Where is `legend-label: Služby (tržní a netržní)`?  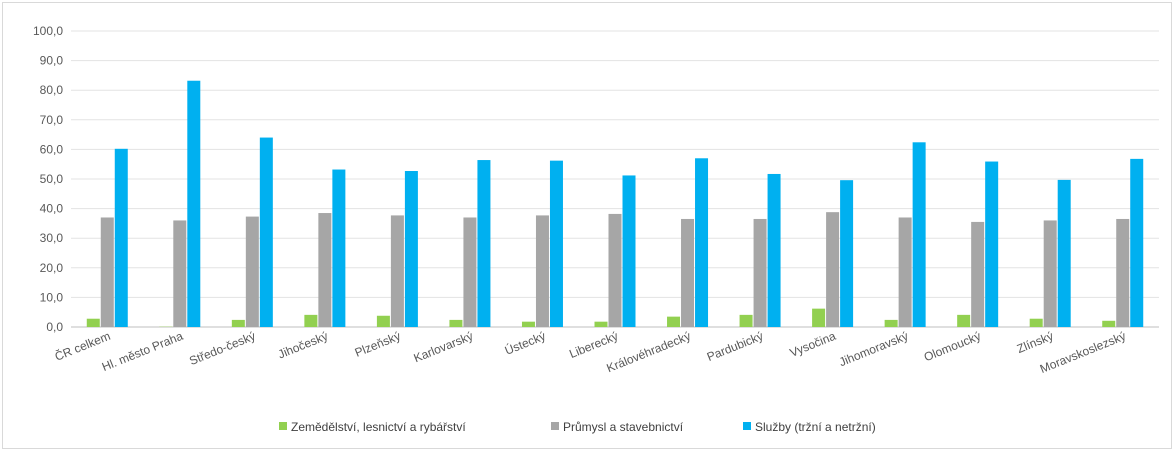 legend-label: Služby (tržní a netržní) is located at coordinates (815, 427).